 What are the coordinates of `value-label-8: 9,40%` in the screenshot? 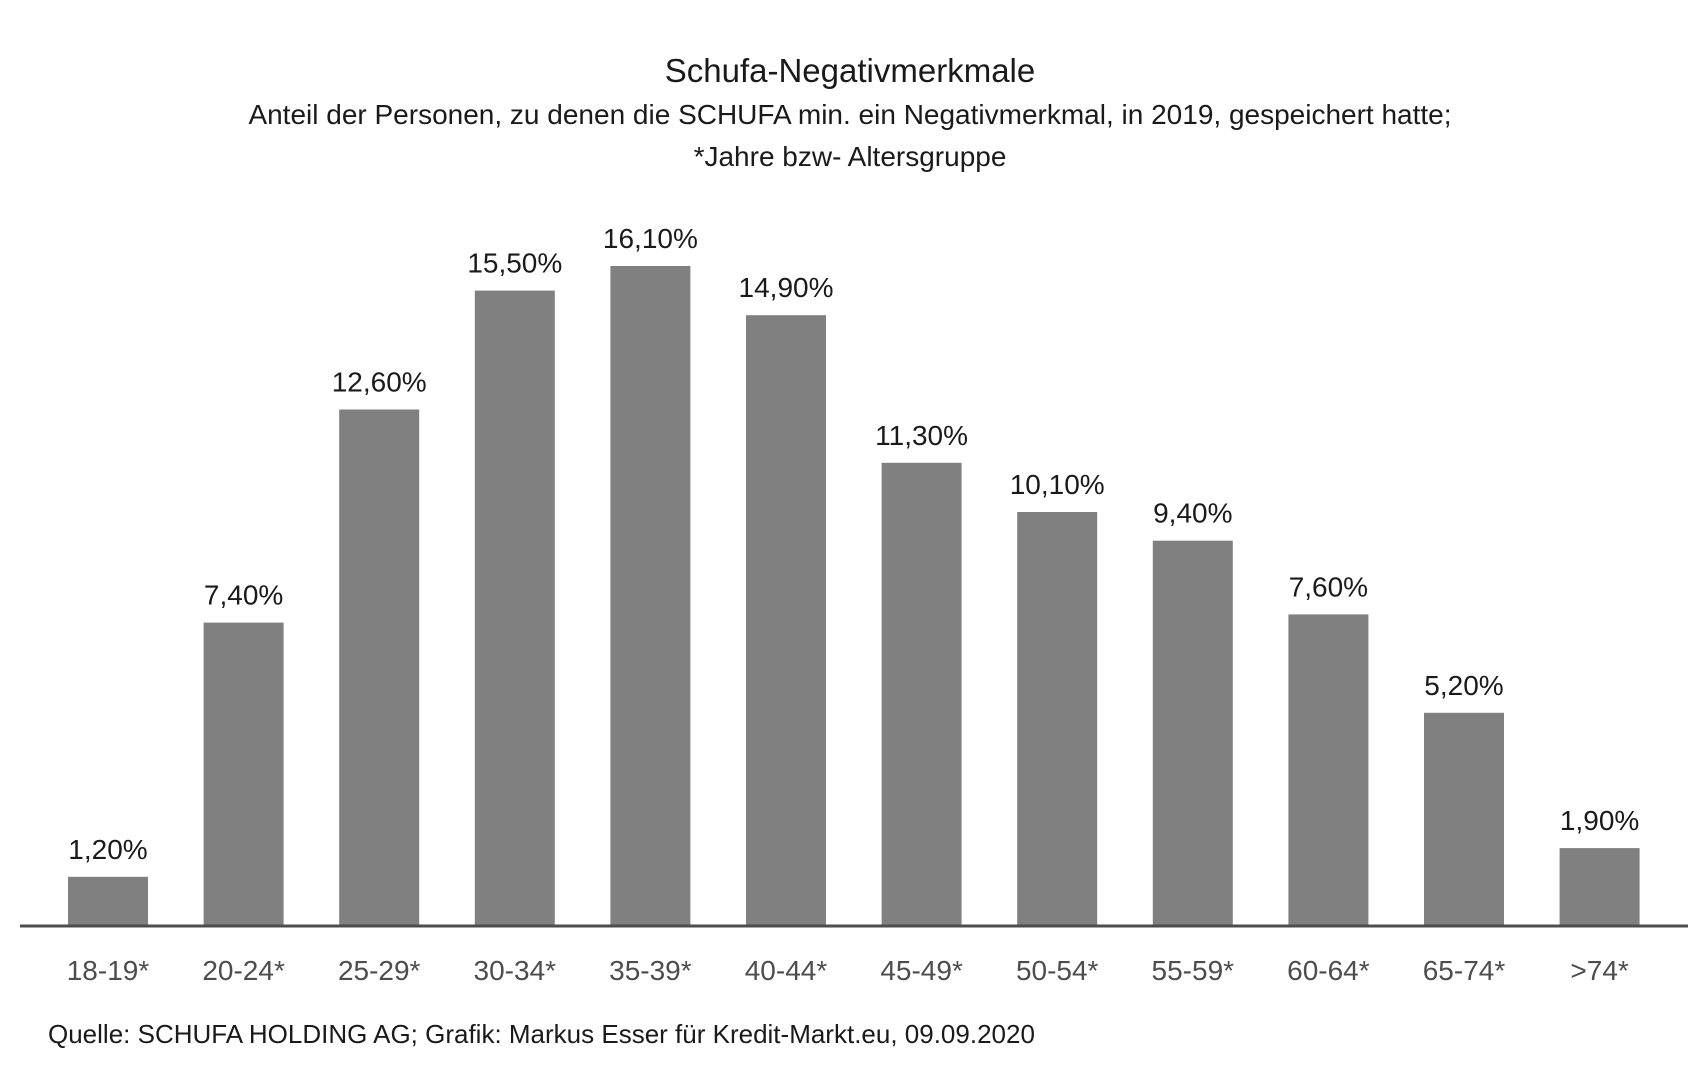 It's located at (1192, 513).